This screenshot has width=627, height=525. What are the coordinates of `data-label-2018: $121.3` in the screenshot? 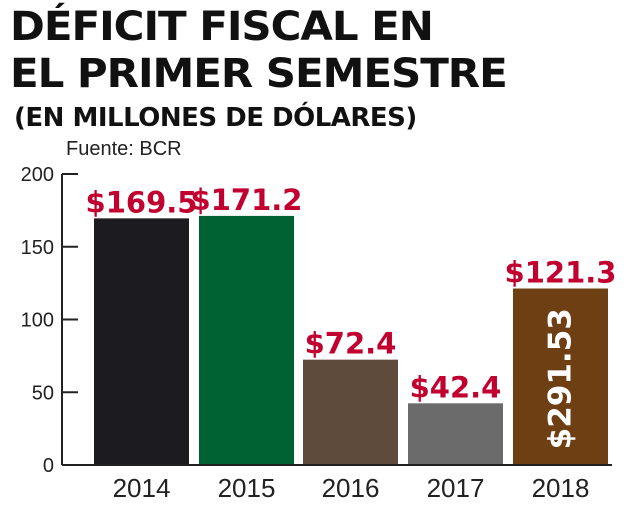 It's located at (561, 273).